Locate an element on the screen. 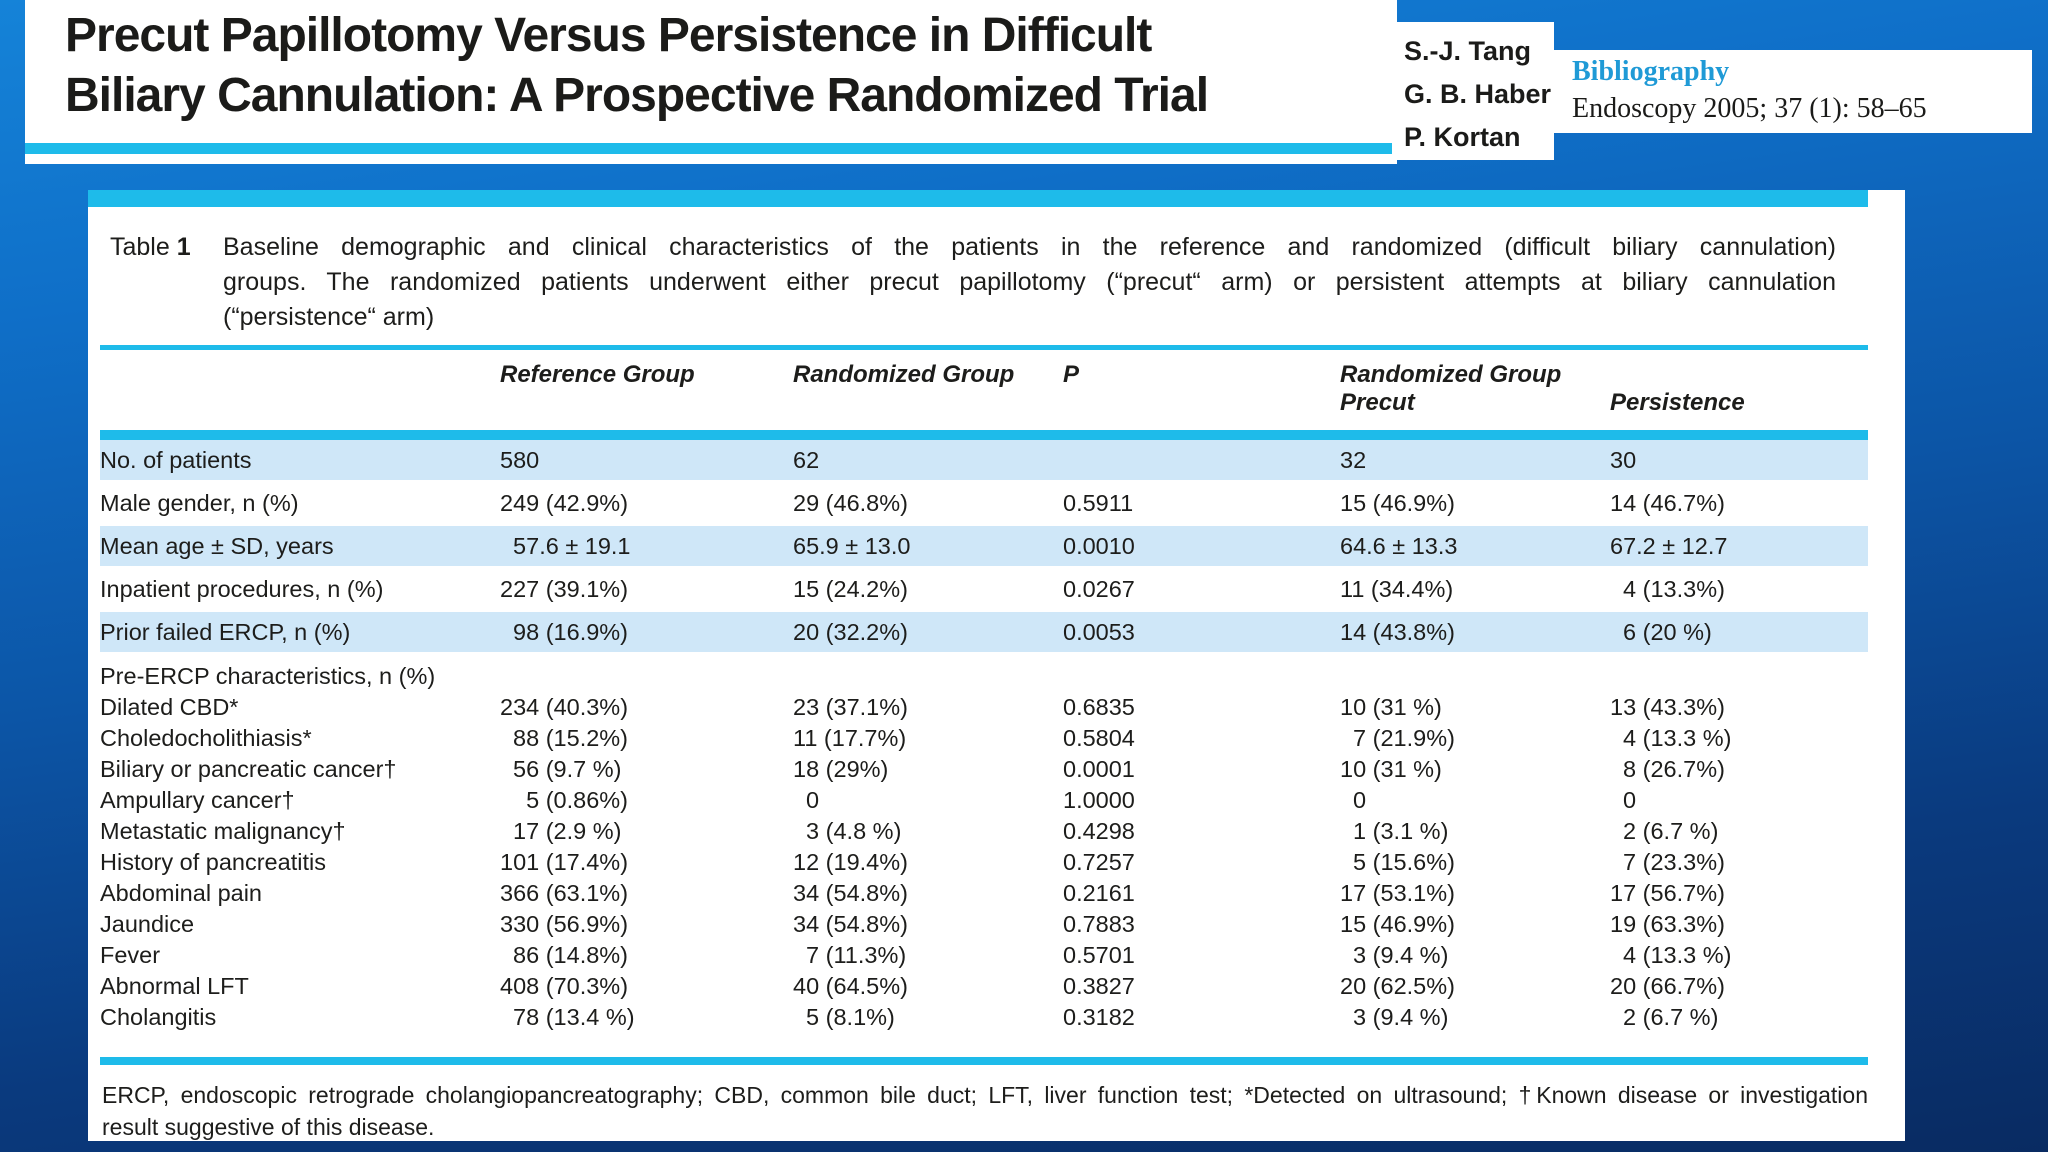 The image size is (2048, 1152). row-label: Abdominal pain is located at coordinates (181, 893).